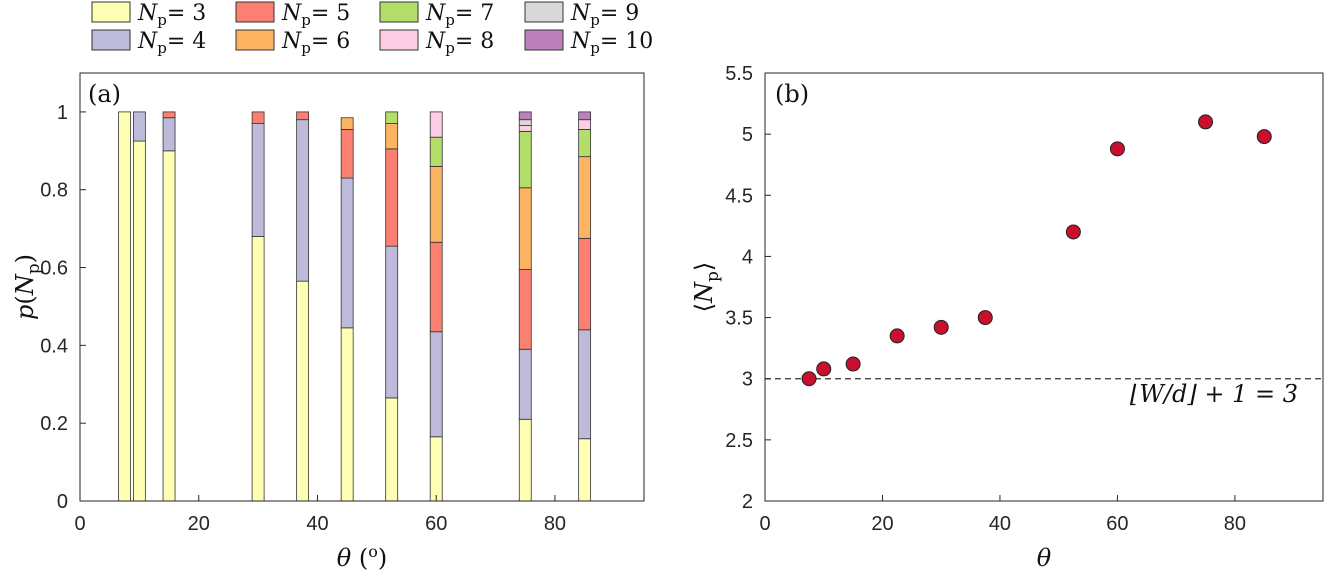 The width and height of the screenshot is (1329, 574). Describe the element at coordinates (739, 74) in the screenshot. I see `y-tick-label: 5.5` at that location.